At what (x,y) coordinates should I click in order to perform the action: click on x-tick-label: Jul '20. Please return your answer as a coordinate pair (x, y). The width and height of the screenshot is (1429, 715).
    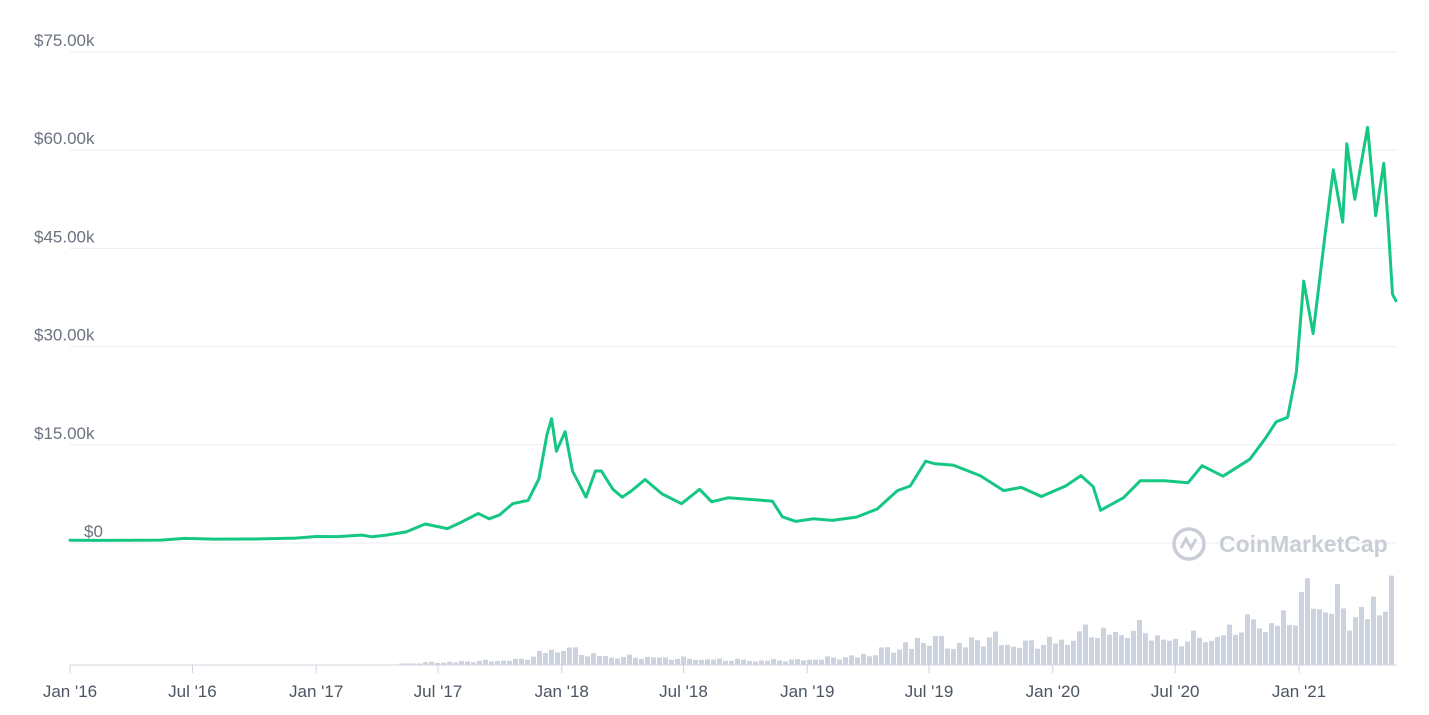
    Looking at the image, I should click on (1175, 691).